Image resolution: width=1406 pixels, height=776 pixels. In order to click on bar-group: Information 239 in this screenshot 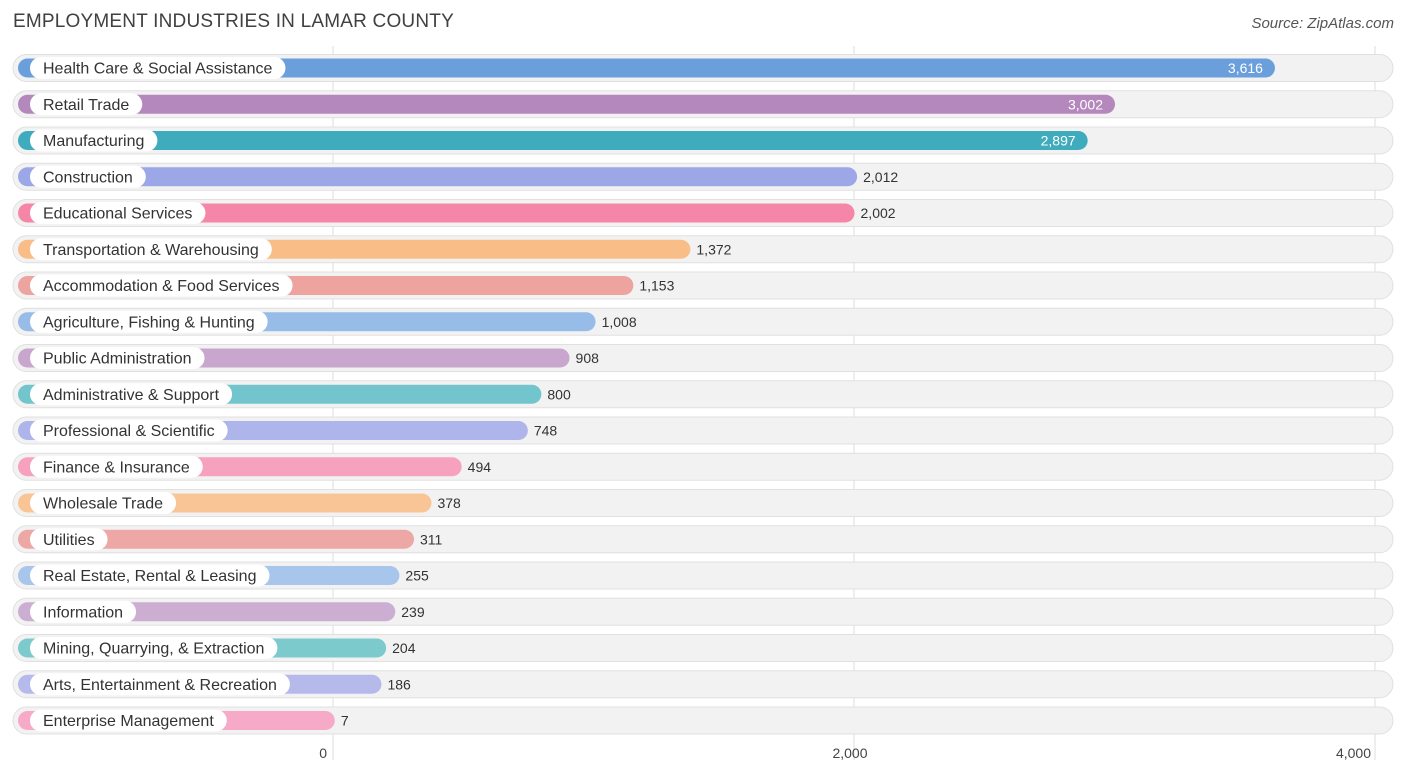, I will do `click(221, 611)`.